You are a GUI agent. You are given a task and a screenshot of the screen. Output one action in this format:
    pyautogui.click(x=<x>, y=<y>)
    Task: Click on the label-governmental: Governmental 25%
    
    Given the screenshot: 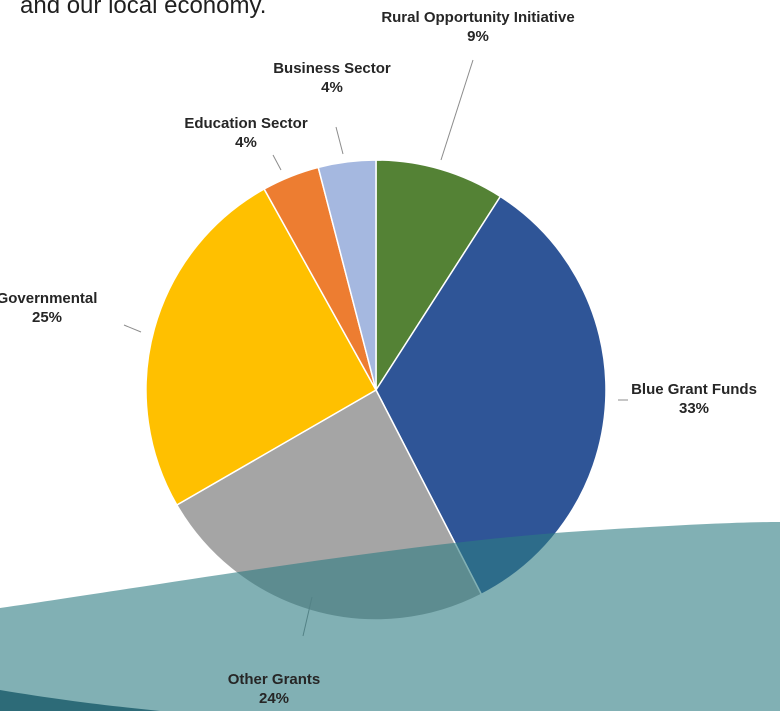 What is the action you would take?
    pyautogui.click(x=48, y=308)
    